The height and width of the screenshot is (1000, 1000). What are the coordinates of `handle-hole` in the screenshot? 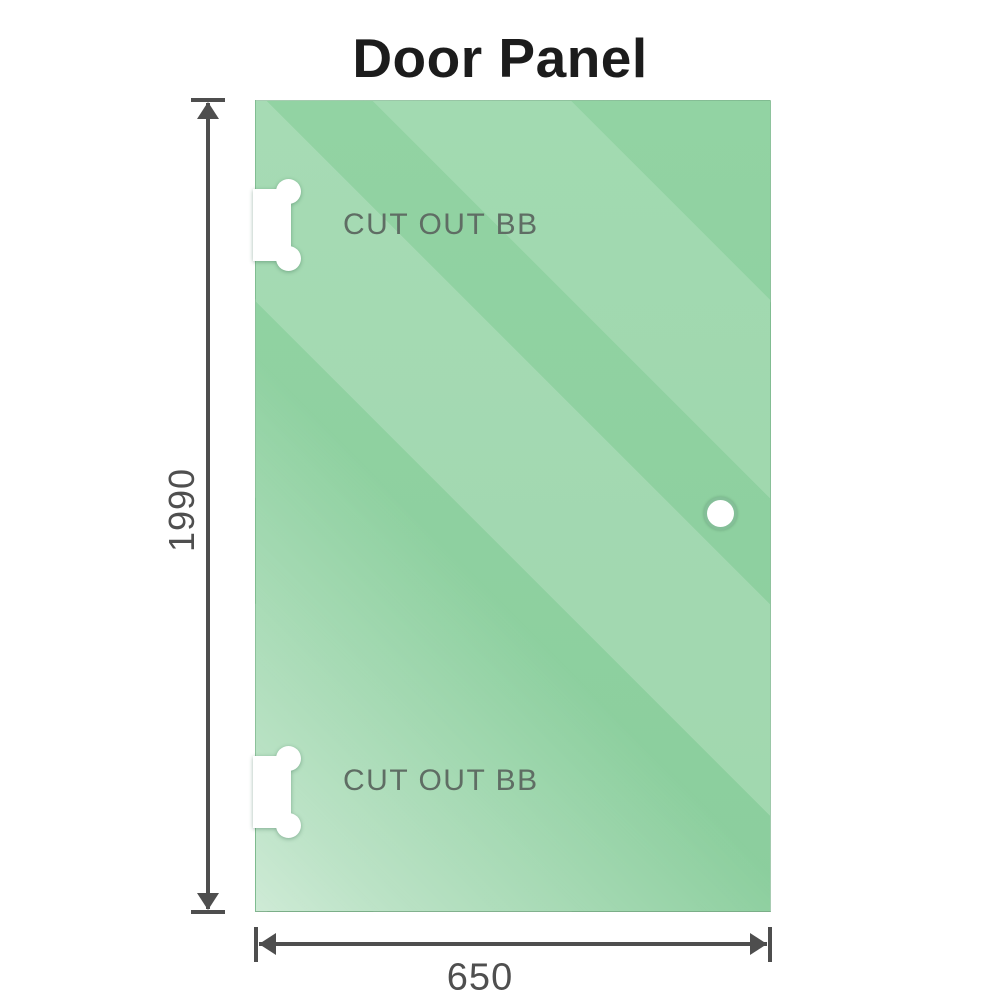 It's located at (720, 513).